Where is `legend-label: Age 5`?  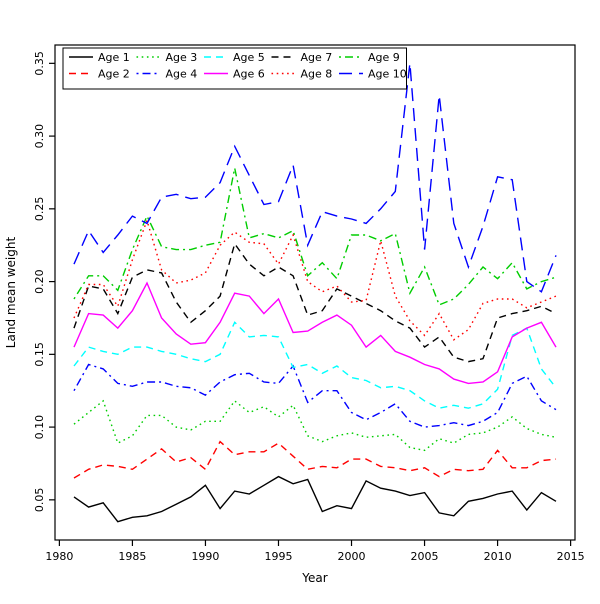
legend-label: Age 5 is located at coordinates (249, 57).